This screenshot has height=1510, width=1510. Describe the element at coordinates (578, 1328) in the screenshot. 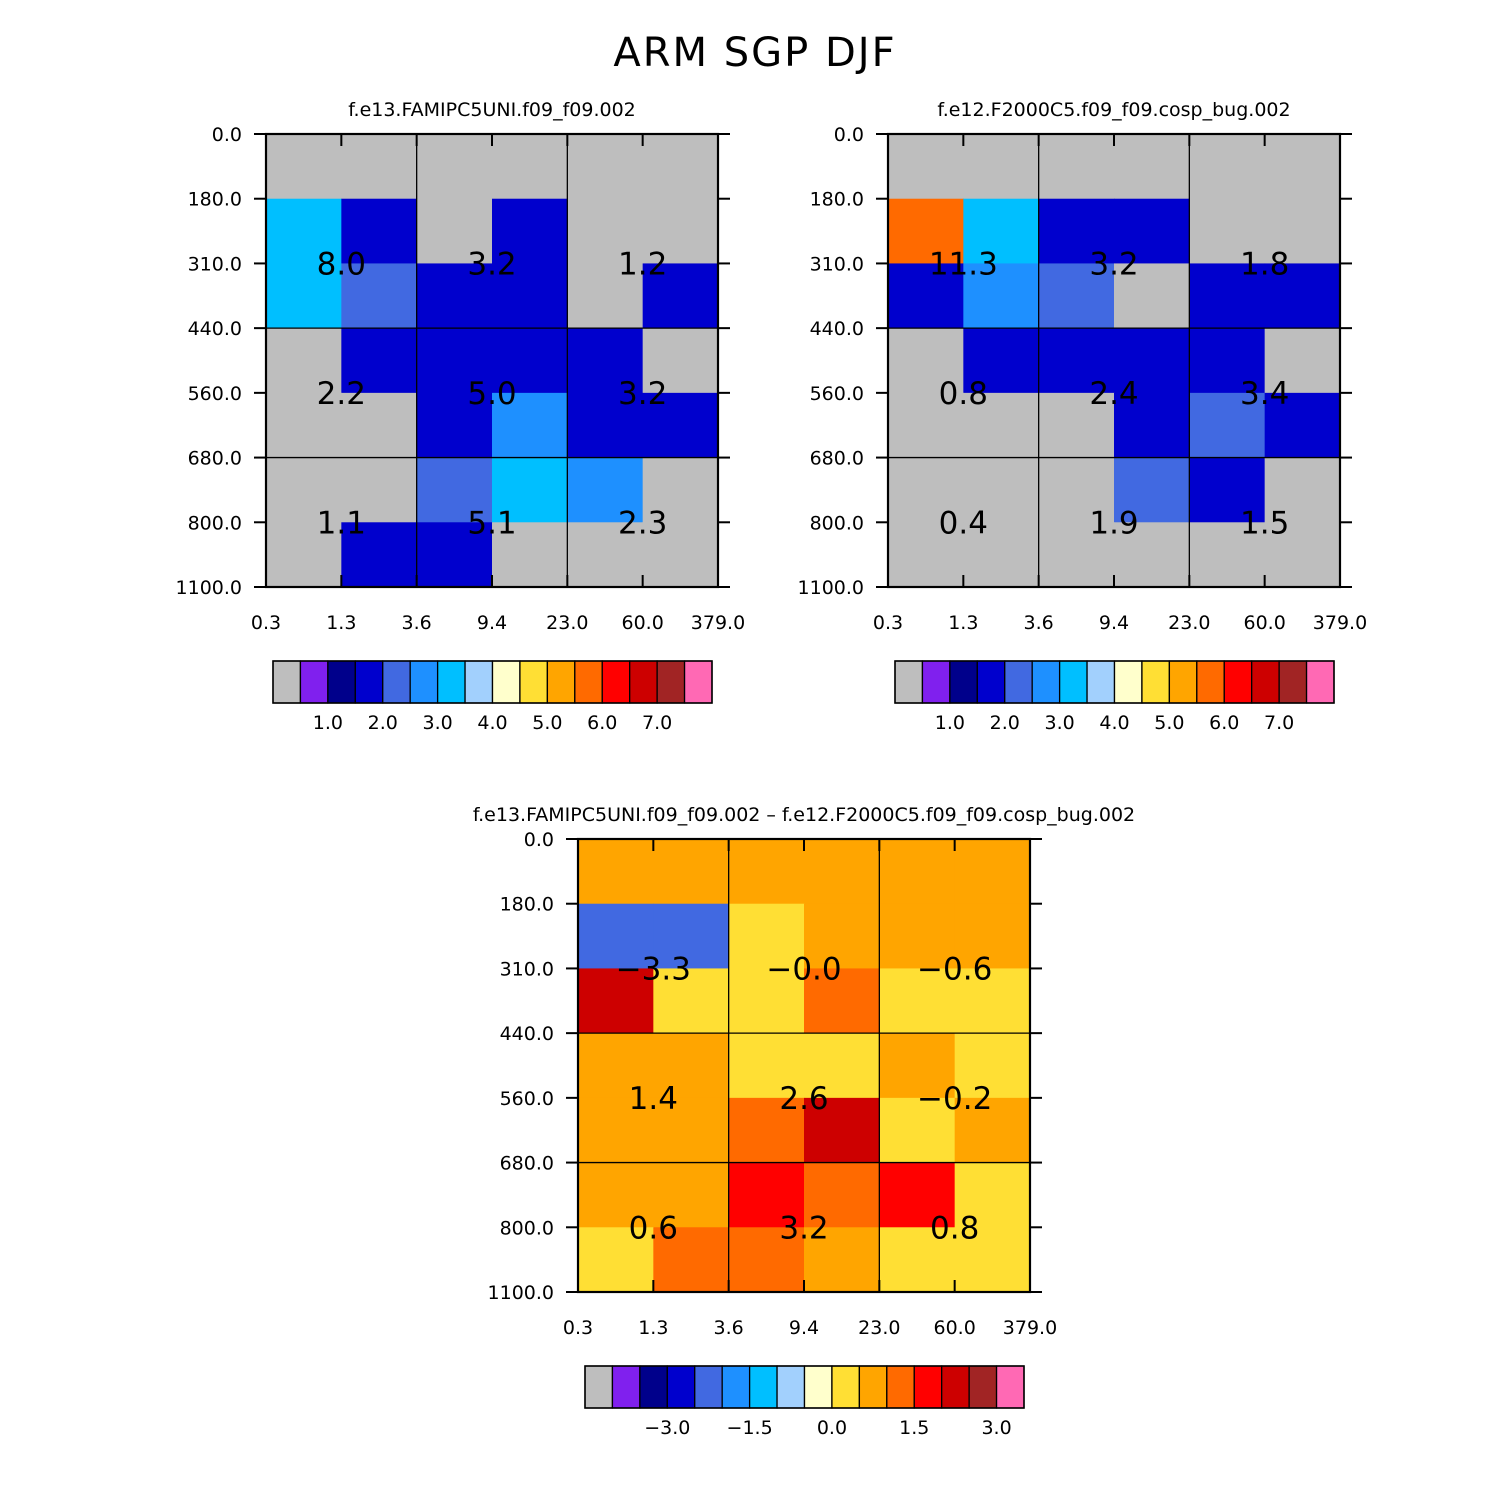

I see `x-tick-label: 0.3` at that location.